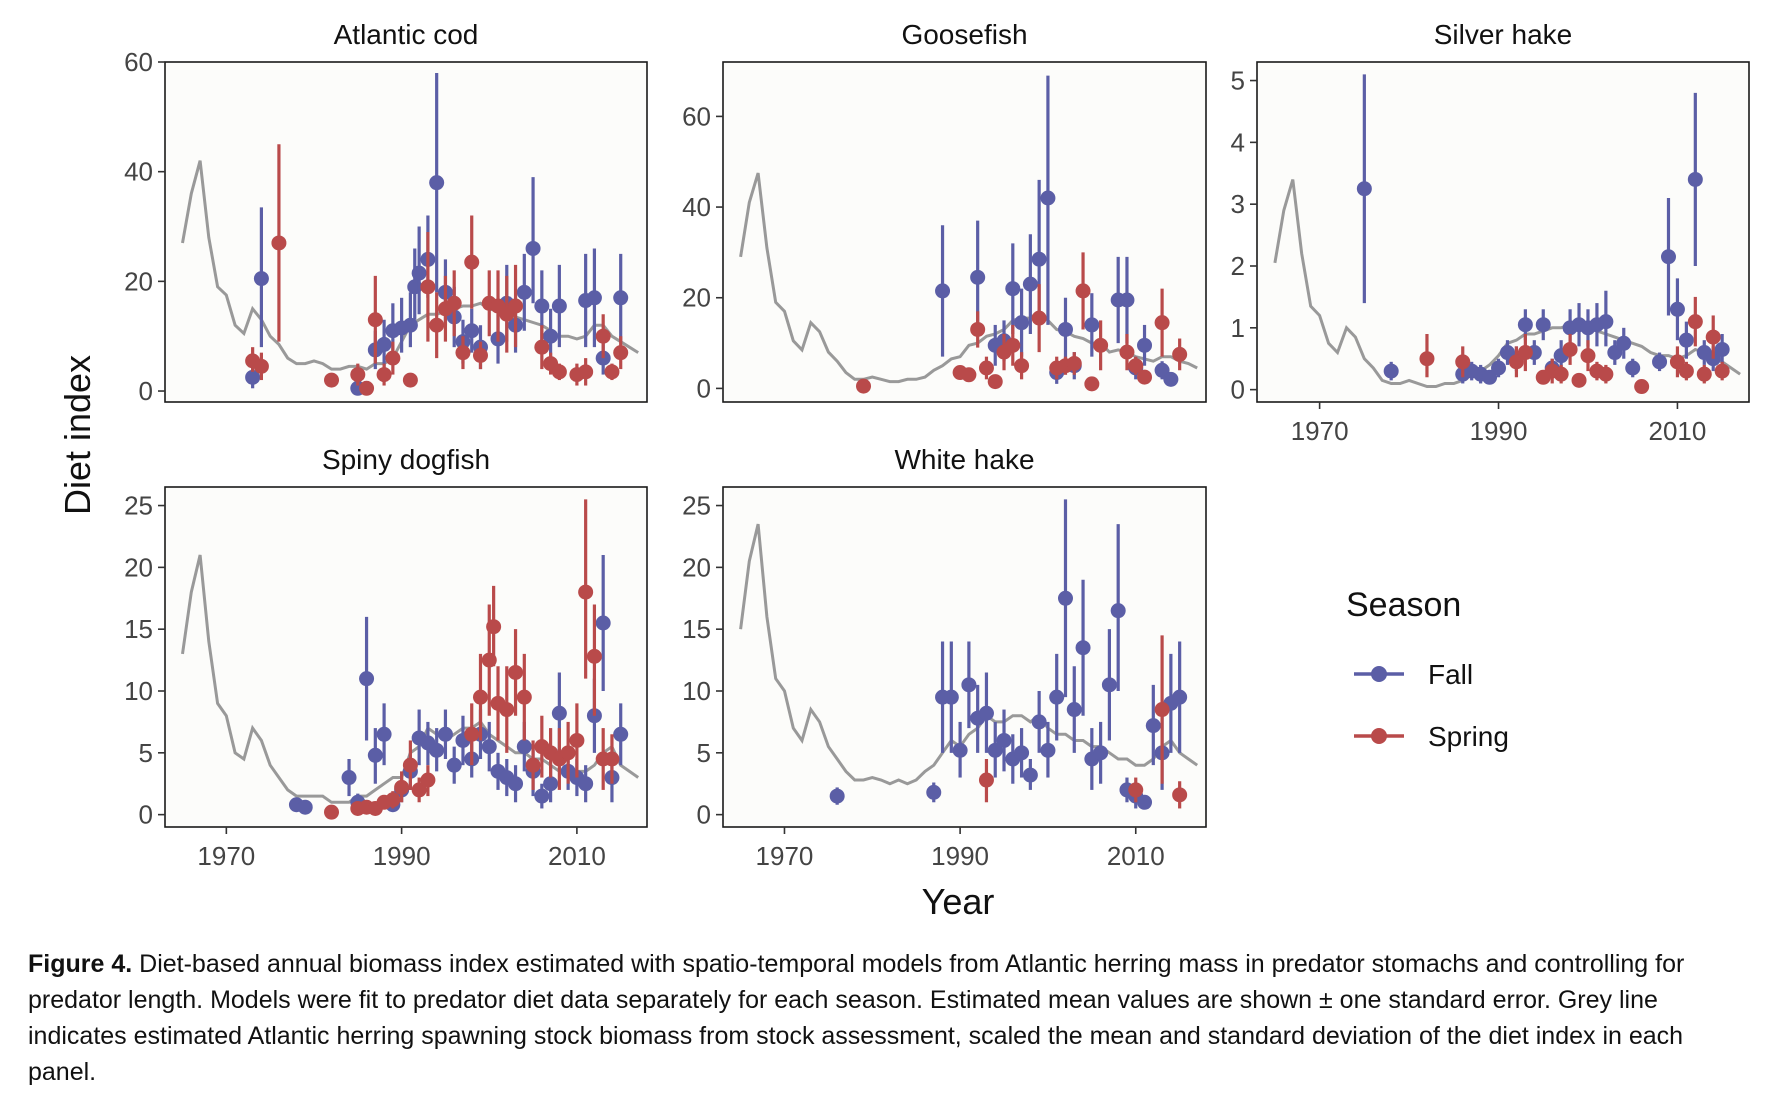 Image resolution: width=1774 pixels, height=1100 pixels. What do you see at coordinates (138, 281) in the screenshot?
I see `y-tick-label: 20` at bounding box center [138, 281].